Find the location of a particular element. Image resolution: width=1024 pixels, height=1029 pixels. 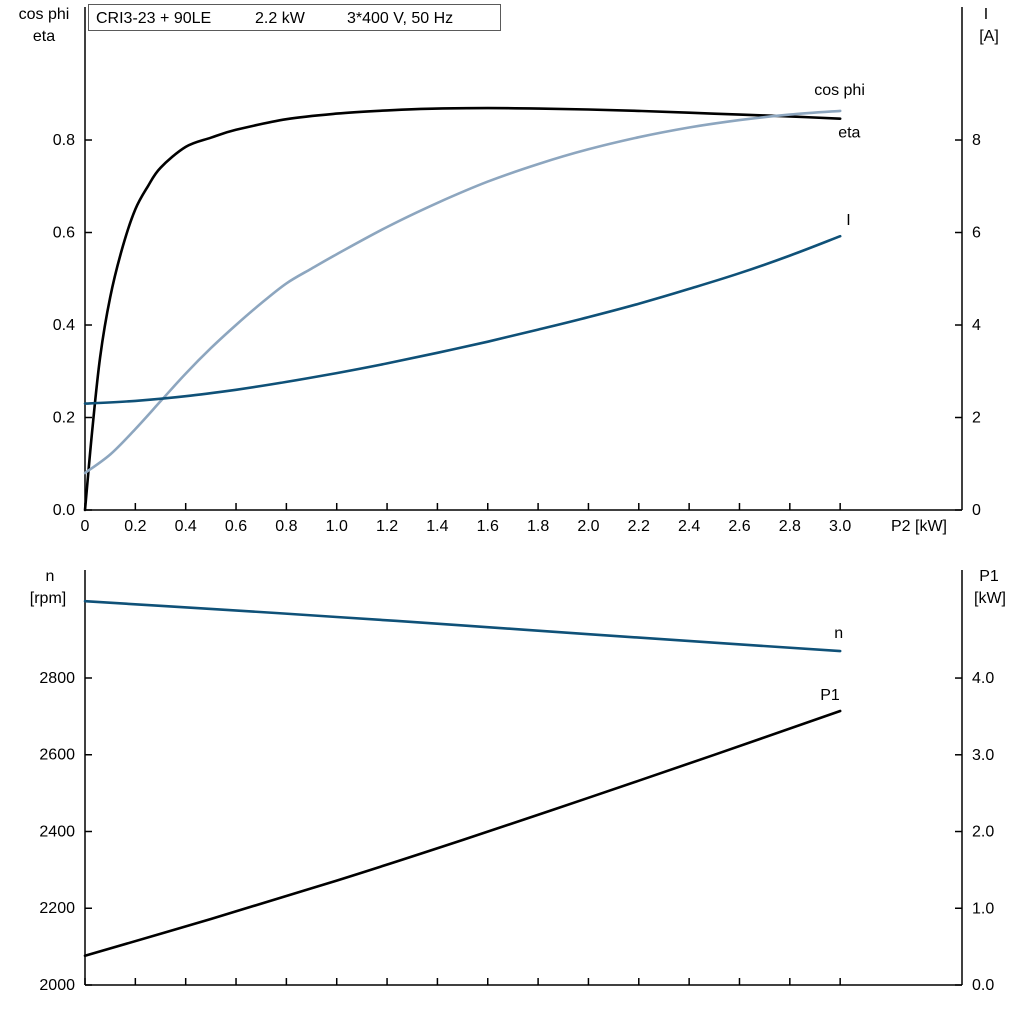

y-left-tick-label: 0.2 is located at coordinates (64, 418).